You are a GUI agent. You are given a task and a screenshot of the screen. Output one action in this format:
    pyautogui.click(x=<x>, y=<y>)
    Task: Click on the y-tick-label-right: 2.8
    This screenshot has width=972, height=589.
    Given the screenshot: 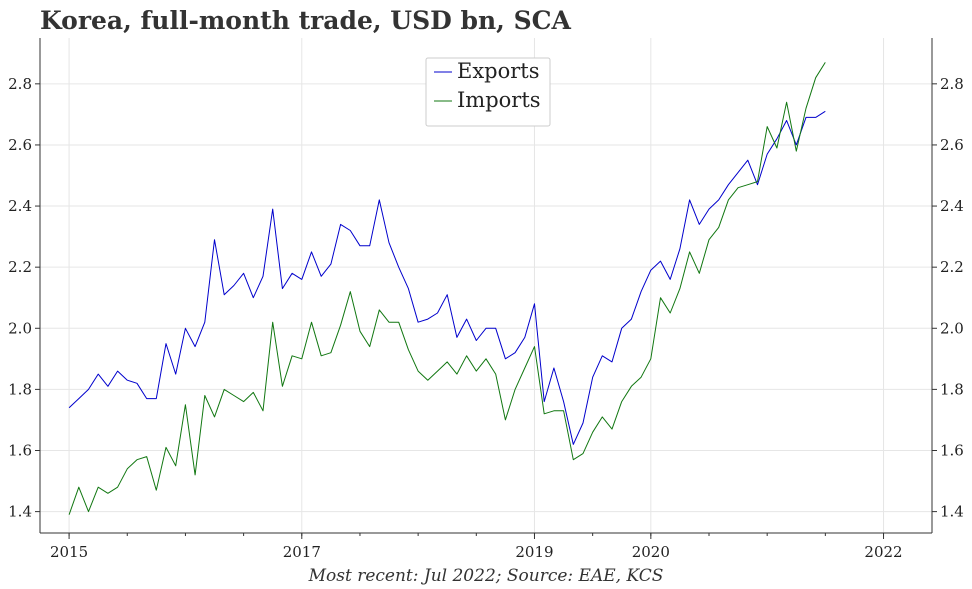 What is the action you would take?
    pyautogui.click(x=952, y=84)
    